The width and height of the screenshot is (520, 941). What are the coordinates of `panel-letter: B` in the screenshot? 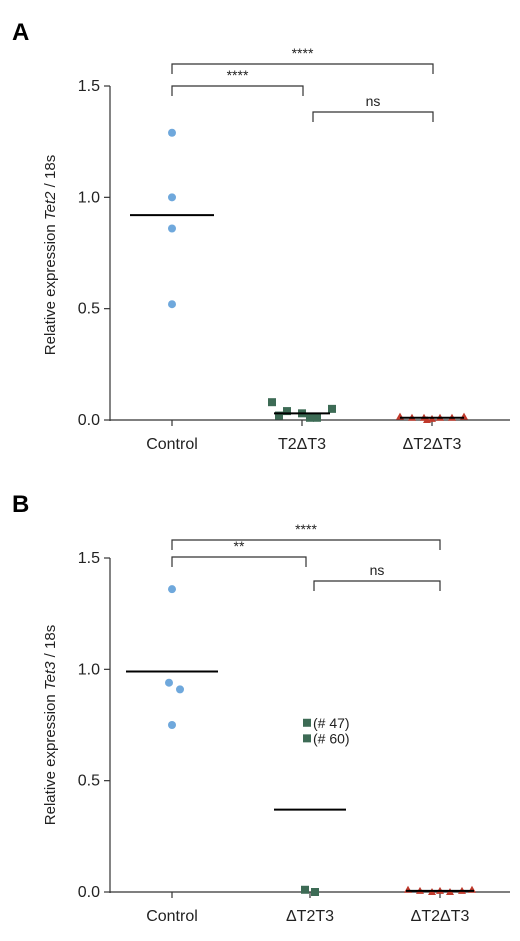 It's located at (20, 504).